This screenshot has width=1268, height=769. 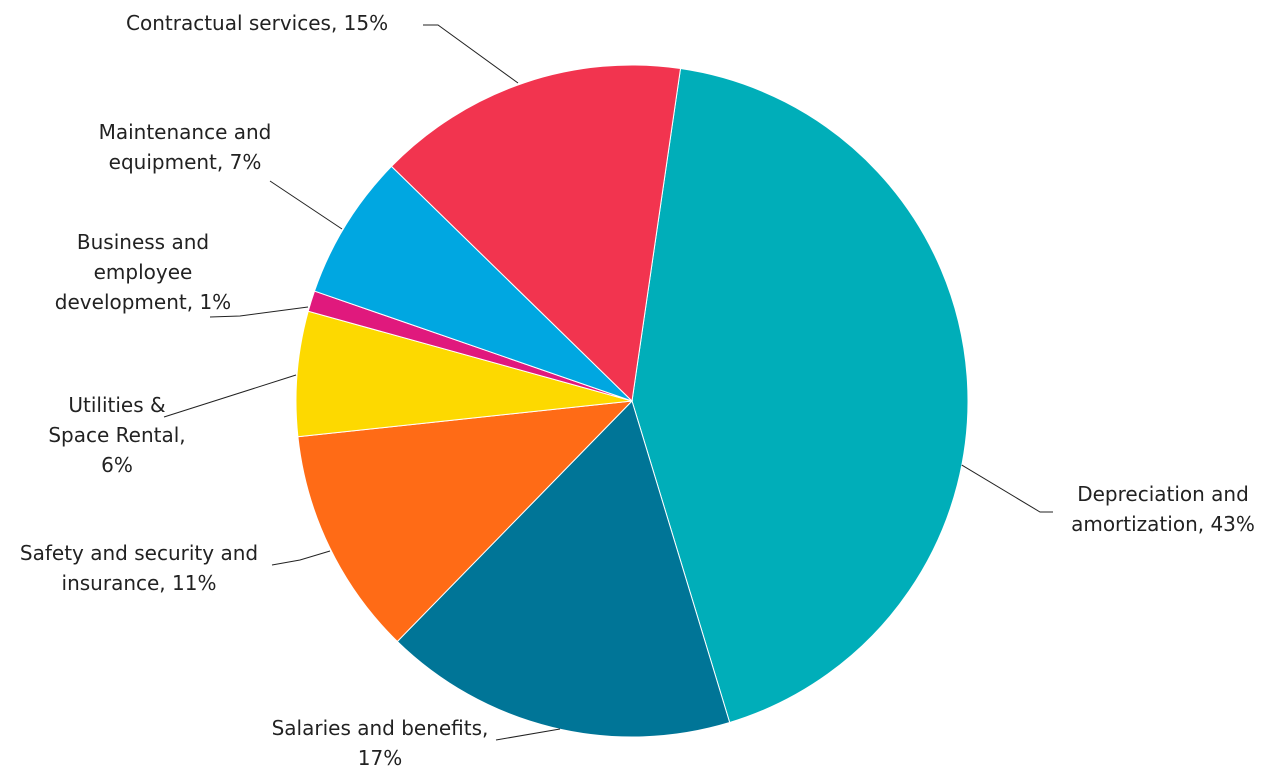 I want to click on pie-slice-contractual-services, so click(x=536, y=233).